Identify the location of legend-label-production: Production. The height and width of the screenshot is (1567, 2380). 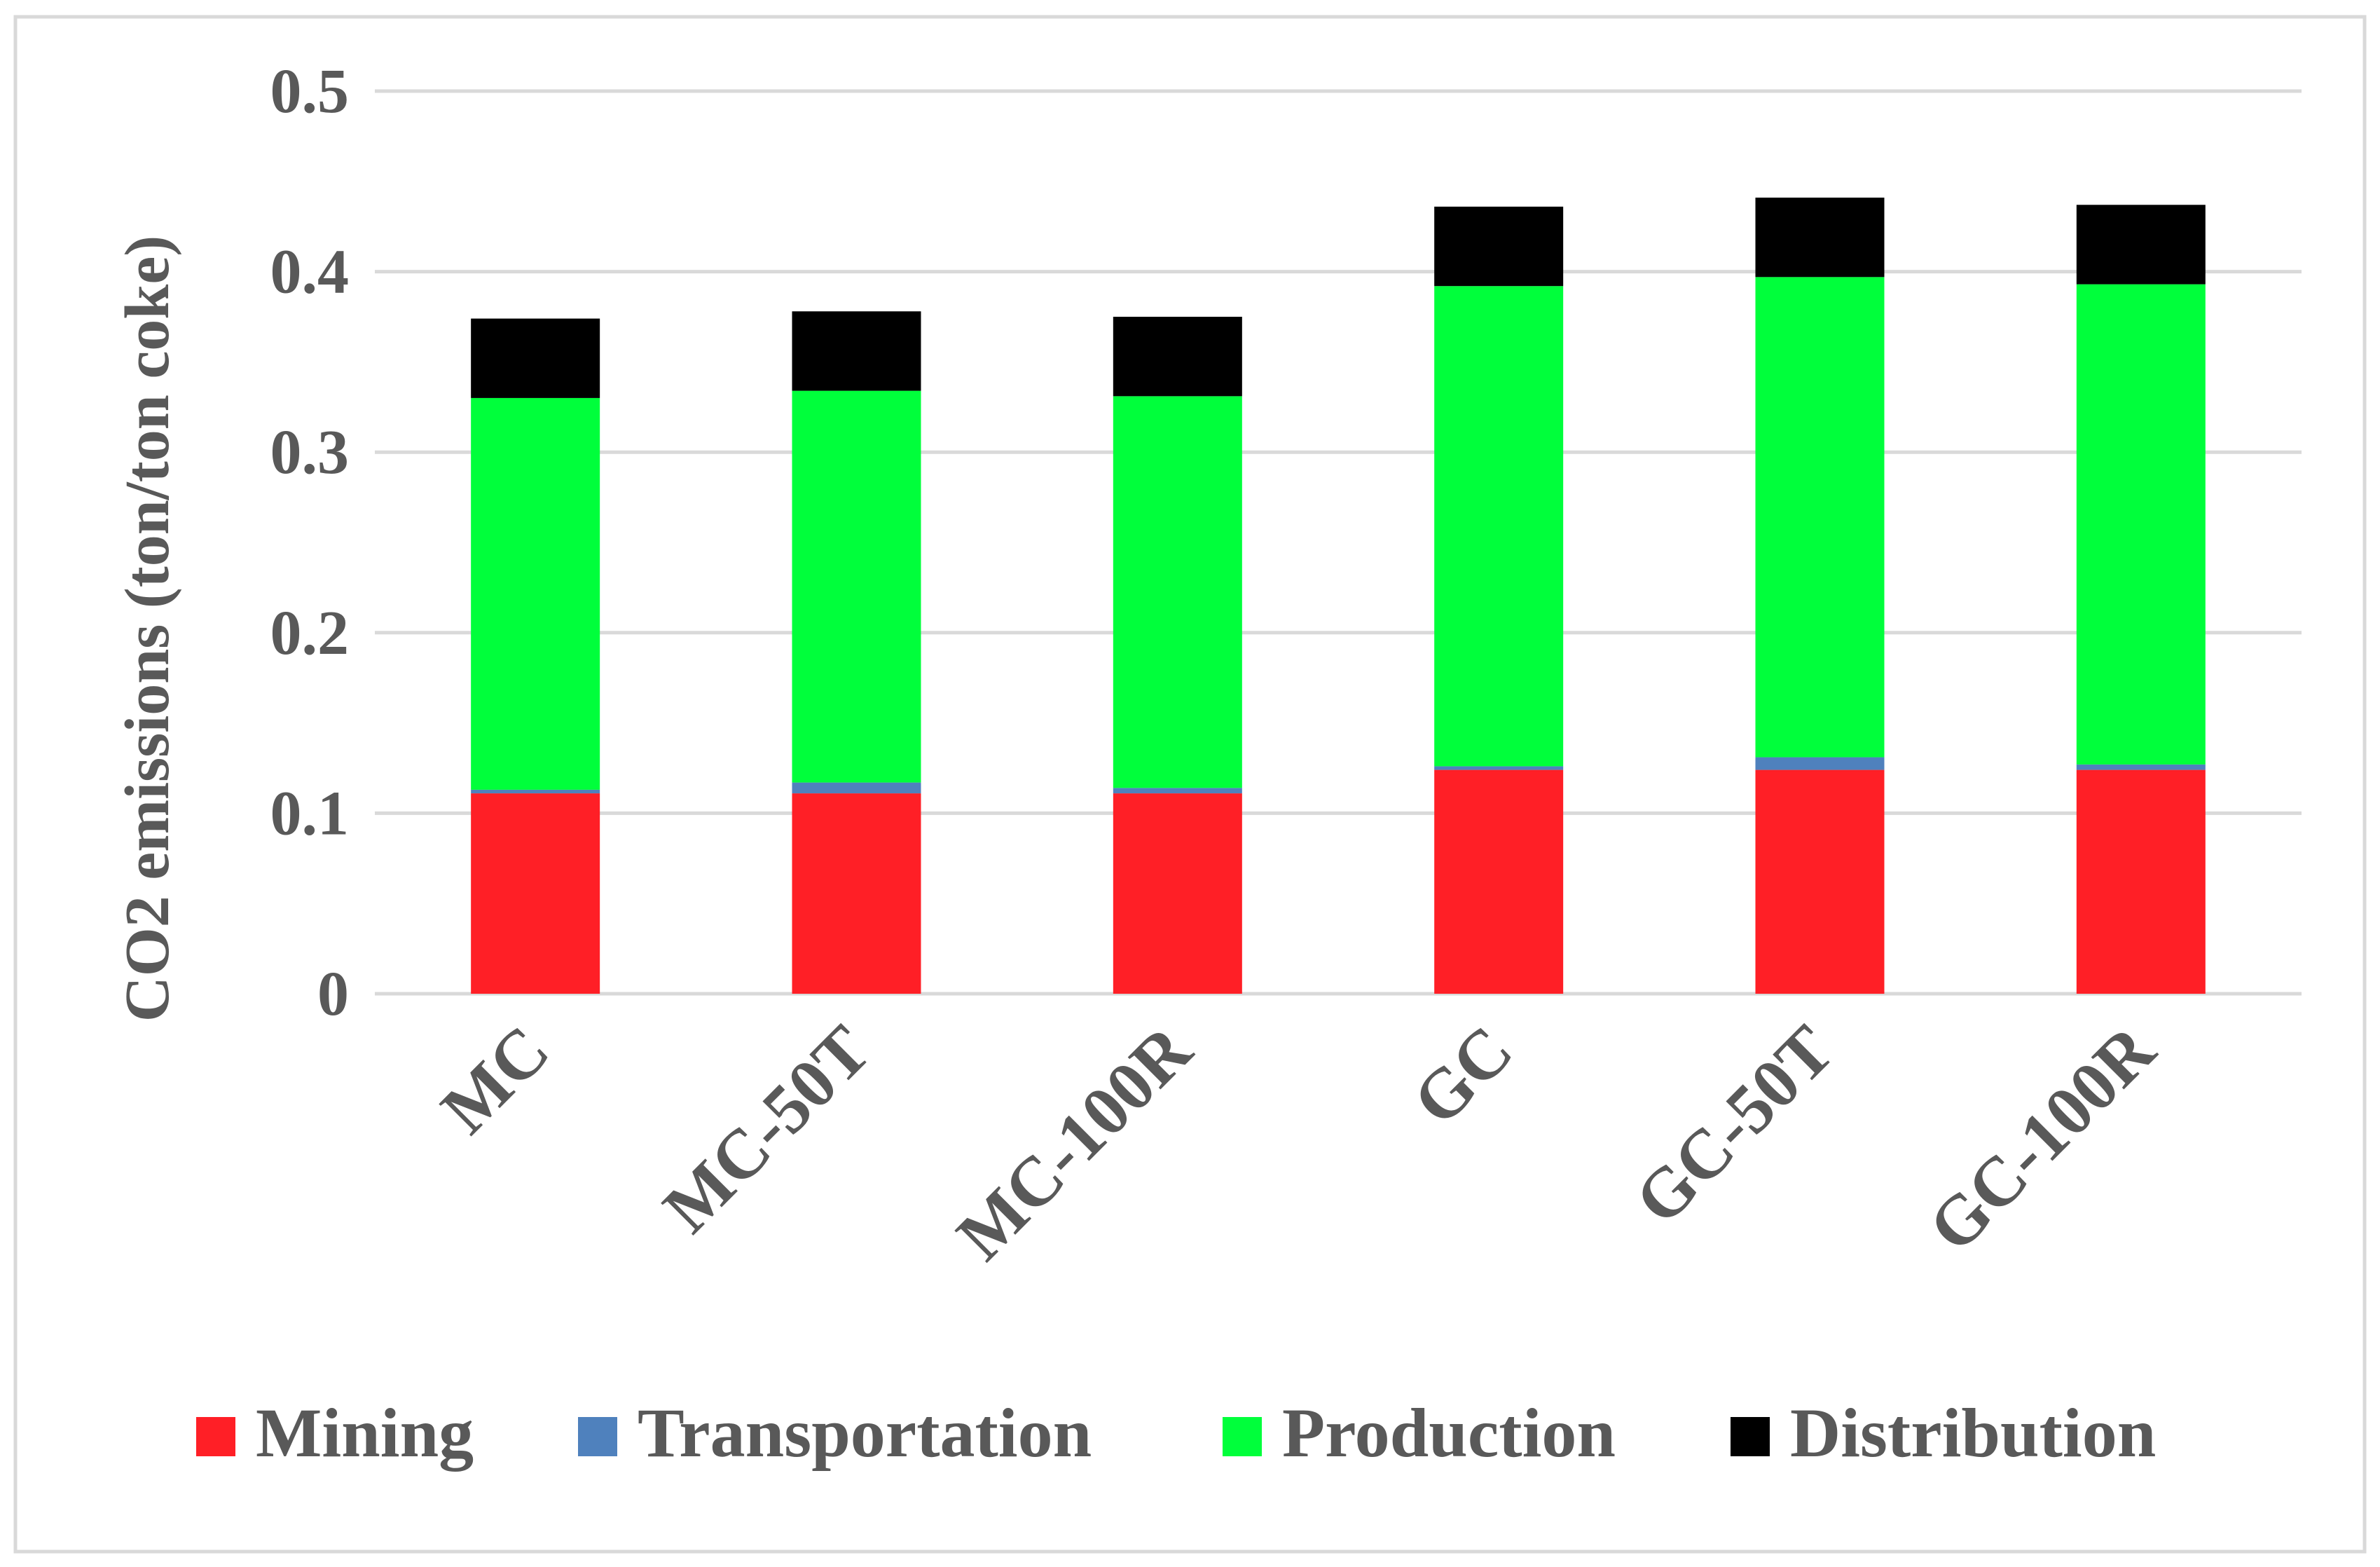
(1449, 1433).